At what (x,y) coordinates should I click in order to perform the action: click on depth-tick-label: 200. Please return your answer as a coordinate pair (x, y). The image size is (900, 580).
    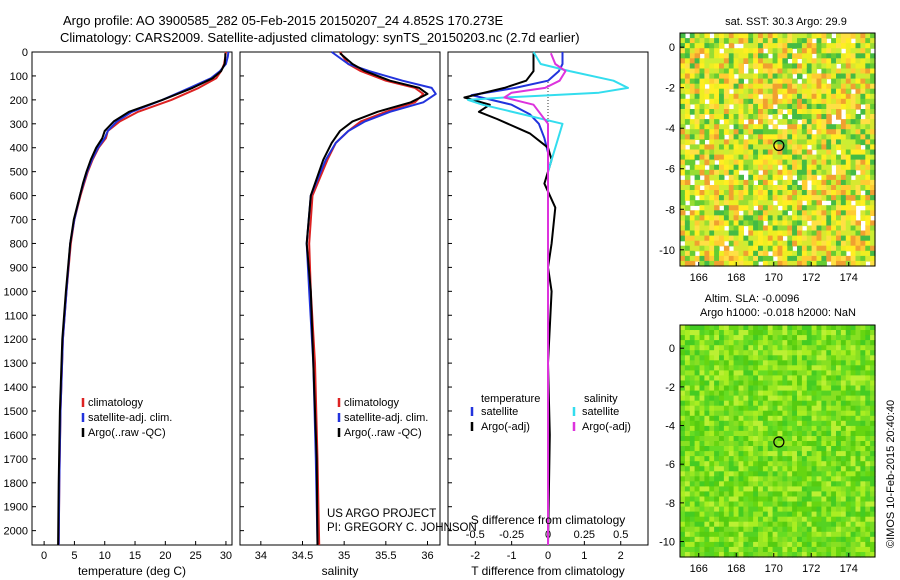
    Looking at the image, I should click on (19, 101).